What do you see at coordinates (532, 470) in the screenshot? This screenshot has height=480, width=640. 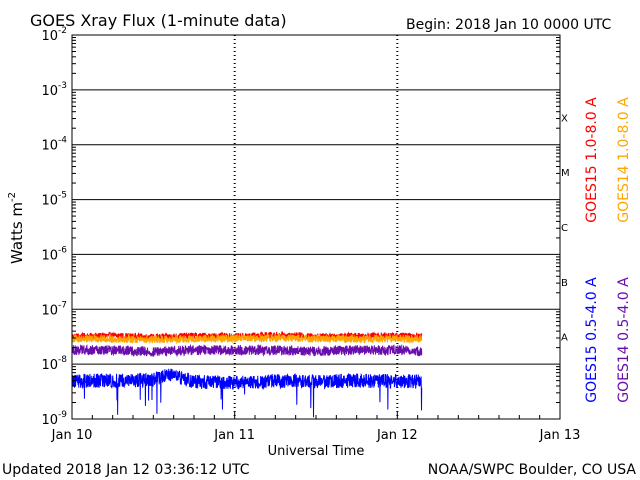 I see `credit-label: NOAA/SWPC Boulder, CO USA` at bounding box center [532, 470].